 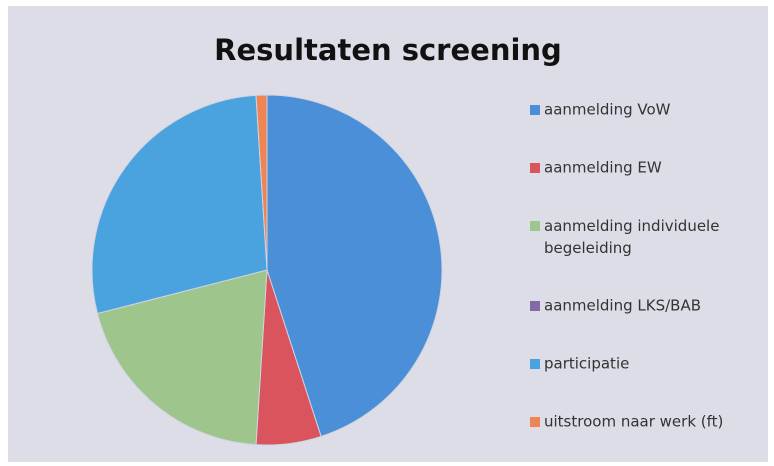 I want to click on legend-label: aanmelding VoW, so click(x=607, y=110).